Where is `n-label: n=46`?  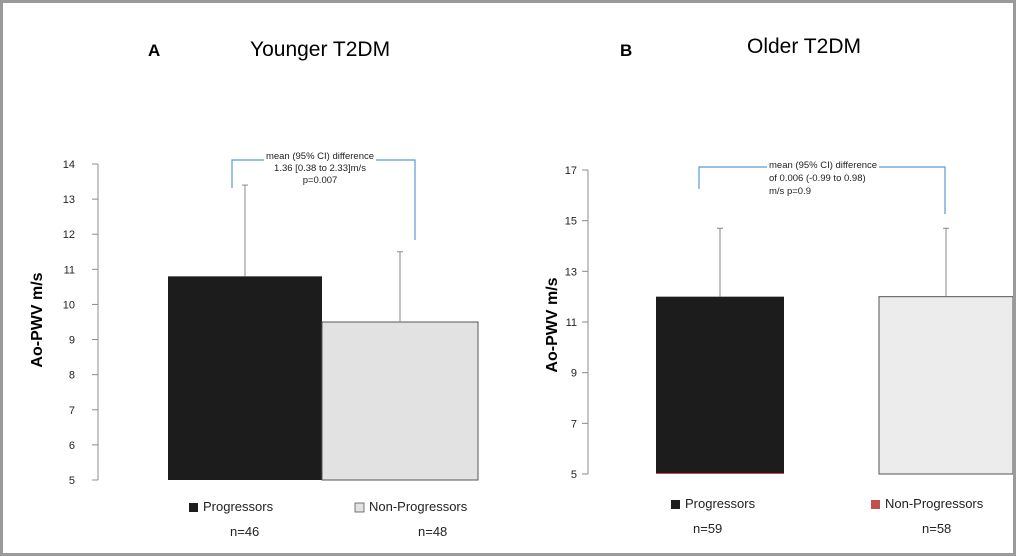
n-label: n=46 is located at coordinates (244, 531).